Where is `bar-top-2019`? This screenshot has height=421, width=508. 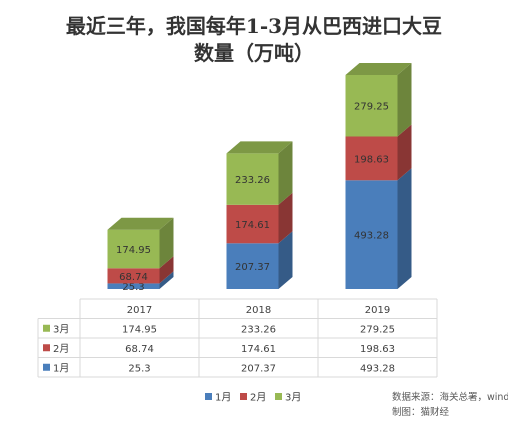
bar-top-2019 is located at coordinates (378, 68).